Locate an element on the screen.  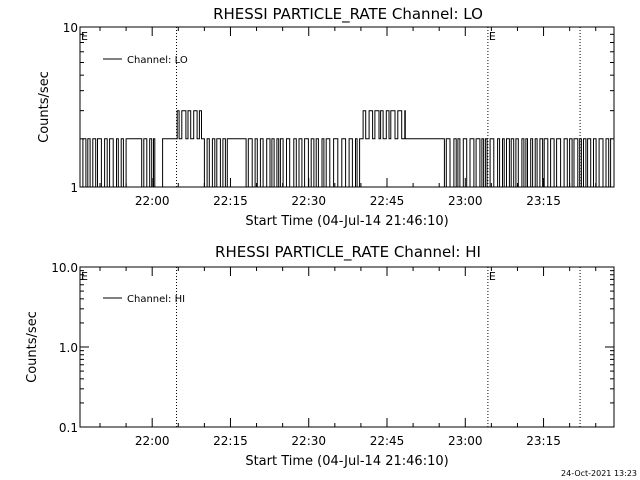
y-tick-label: 1 is located at coordinates (74, 188).